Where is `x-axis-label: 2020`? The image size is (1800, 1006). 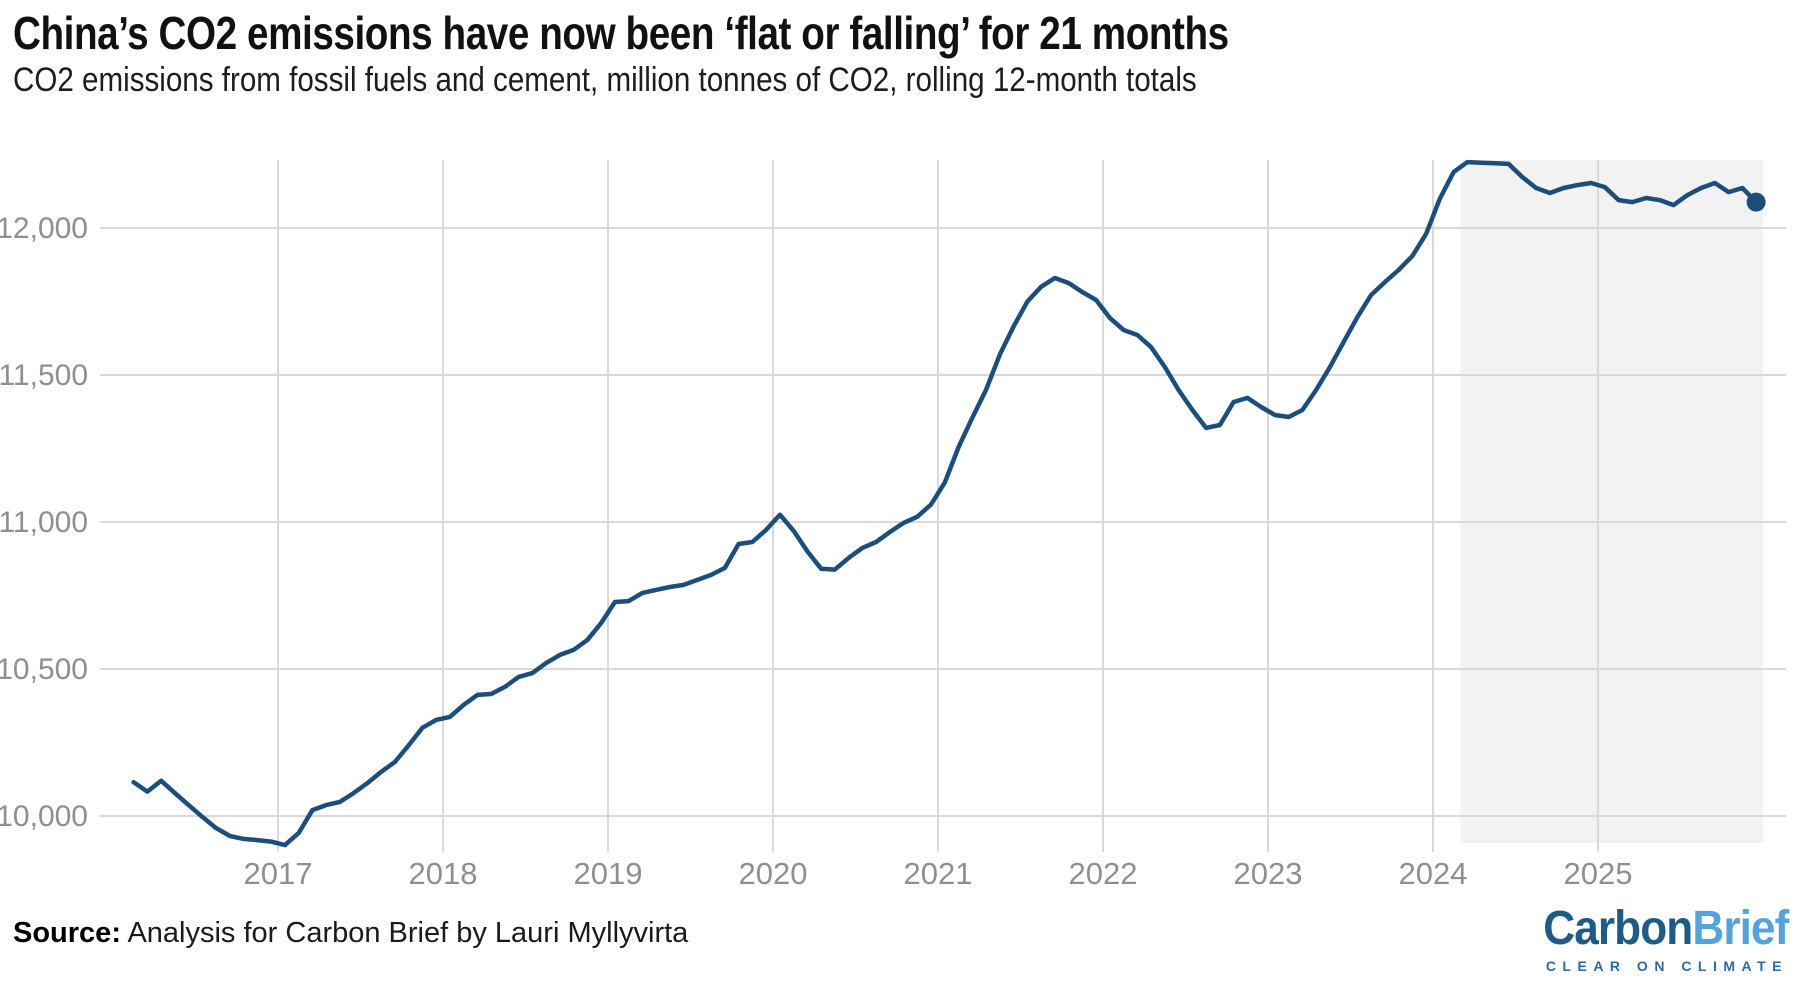 x-axis-label: 2020 is located at coordinates (773, 873).